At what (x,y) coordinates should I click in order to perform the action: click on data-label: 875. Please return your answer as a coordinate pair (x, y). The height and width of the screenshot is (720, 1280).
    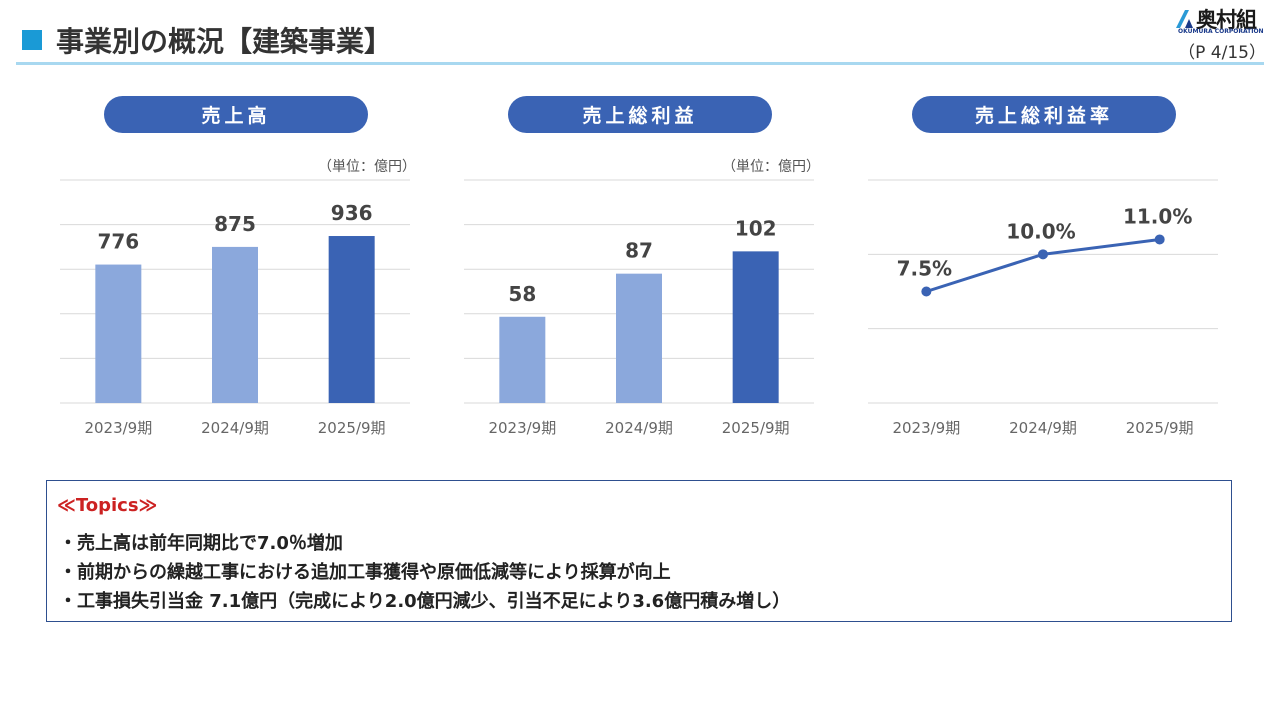
    Looking at the image, I should click on (235, 224).